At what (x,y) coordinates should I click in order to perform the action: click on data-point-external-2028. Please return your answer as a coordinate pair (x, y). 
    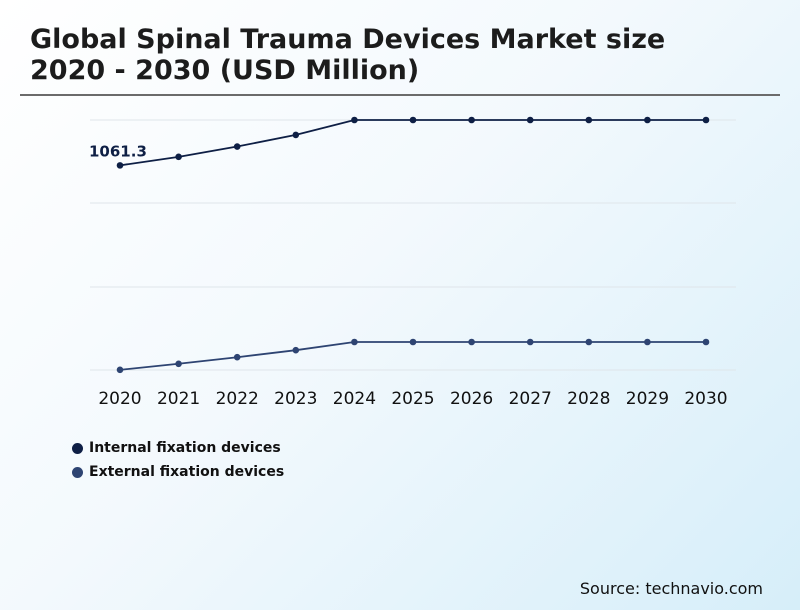
    Looking at the image, I should click on (589, 342).